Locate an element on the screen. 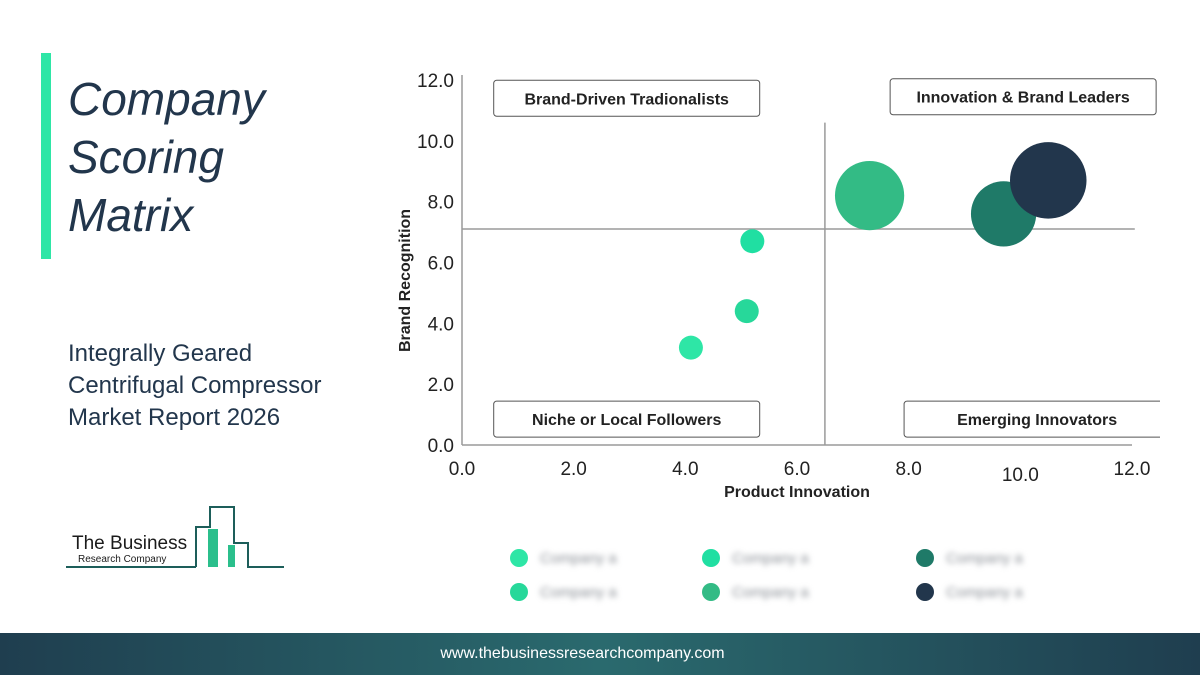 The image size is (1200, 675). quadrant-label-top-left: Brand-Driven Tradionalists is located at coordinates (626, 99).